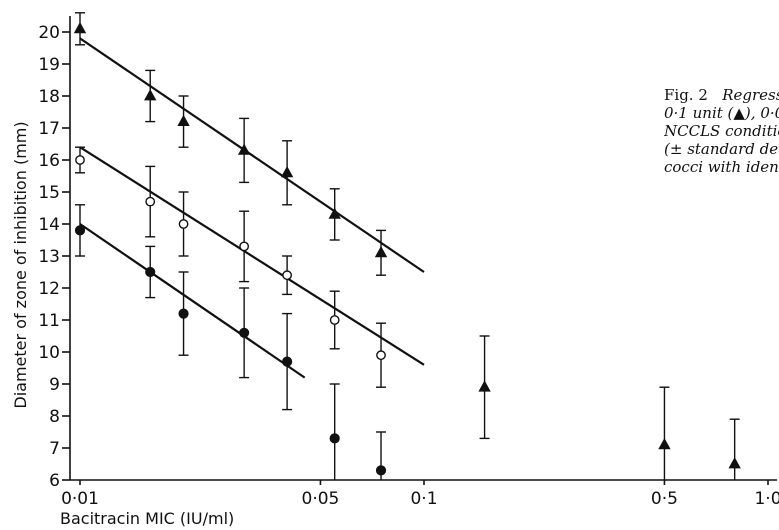  Describe the element at coordinates (80, 499) in the screenshot. I see `x-tick-label: 0·01` at that location.